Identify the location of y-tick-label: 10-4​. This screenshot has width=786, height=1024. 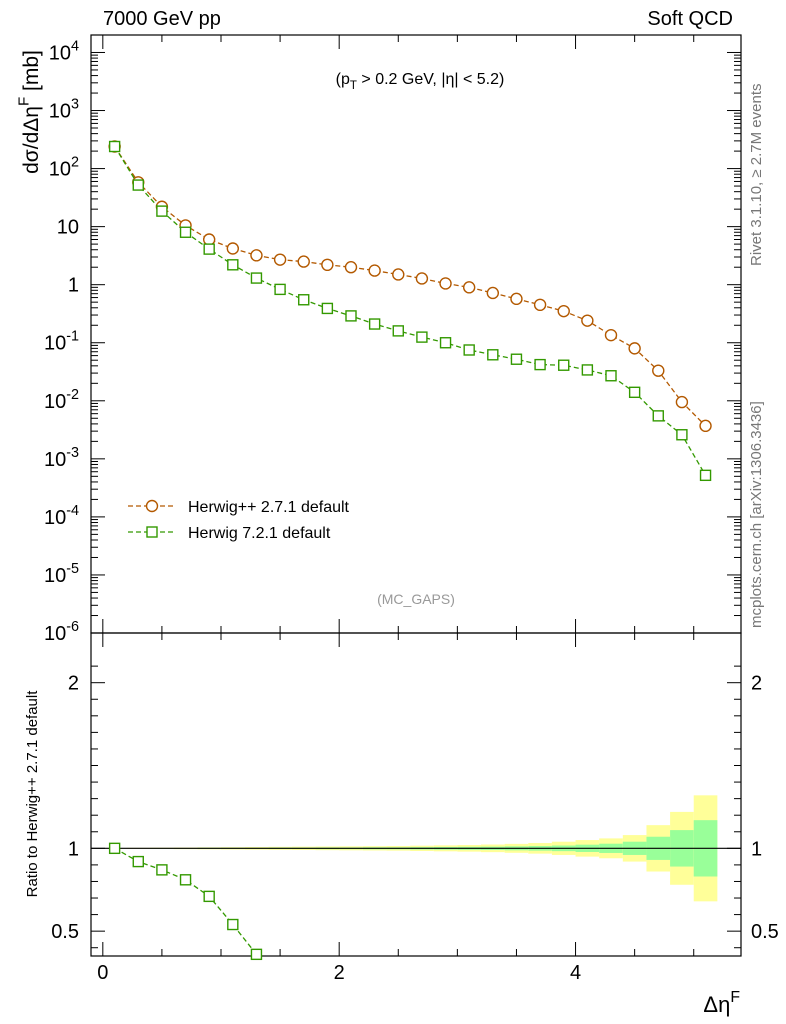
(61, 516).